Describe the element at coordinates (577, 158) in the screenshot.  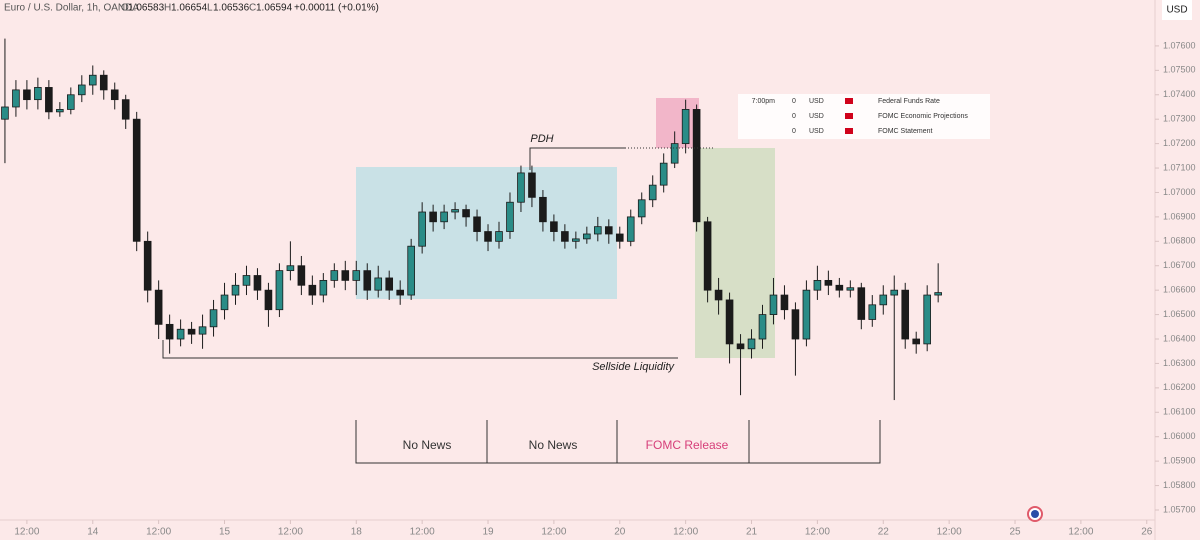
I see `pdh-line` at that location.